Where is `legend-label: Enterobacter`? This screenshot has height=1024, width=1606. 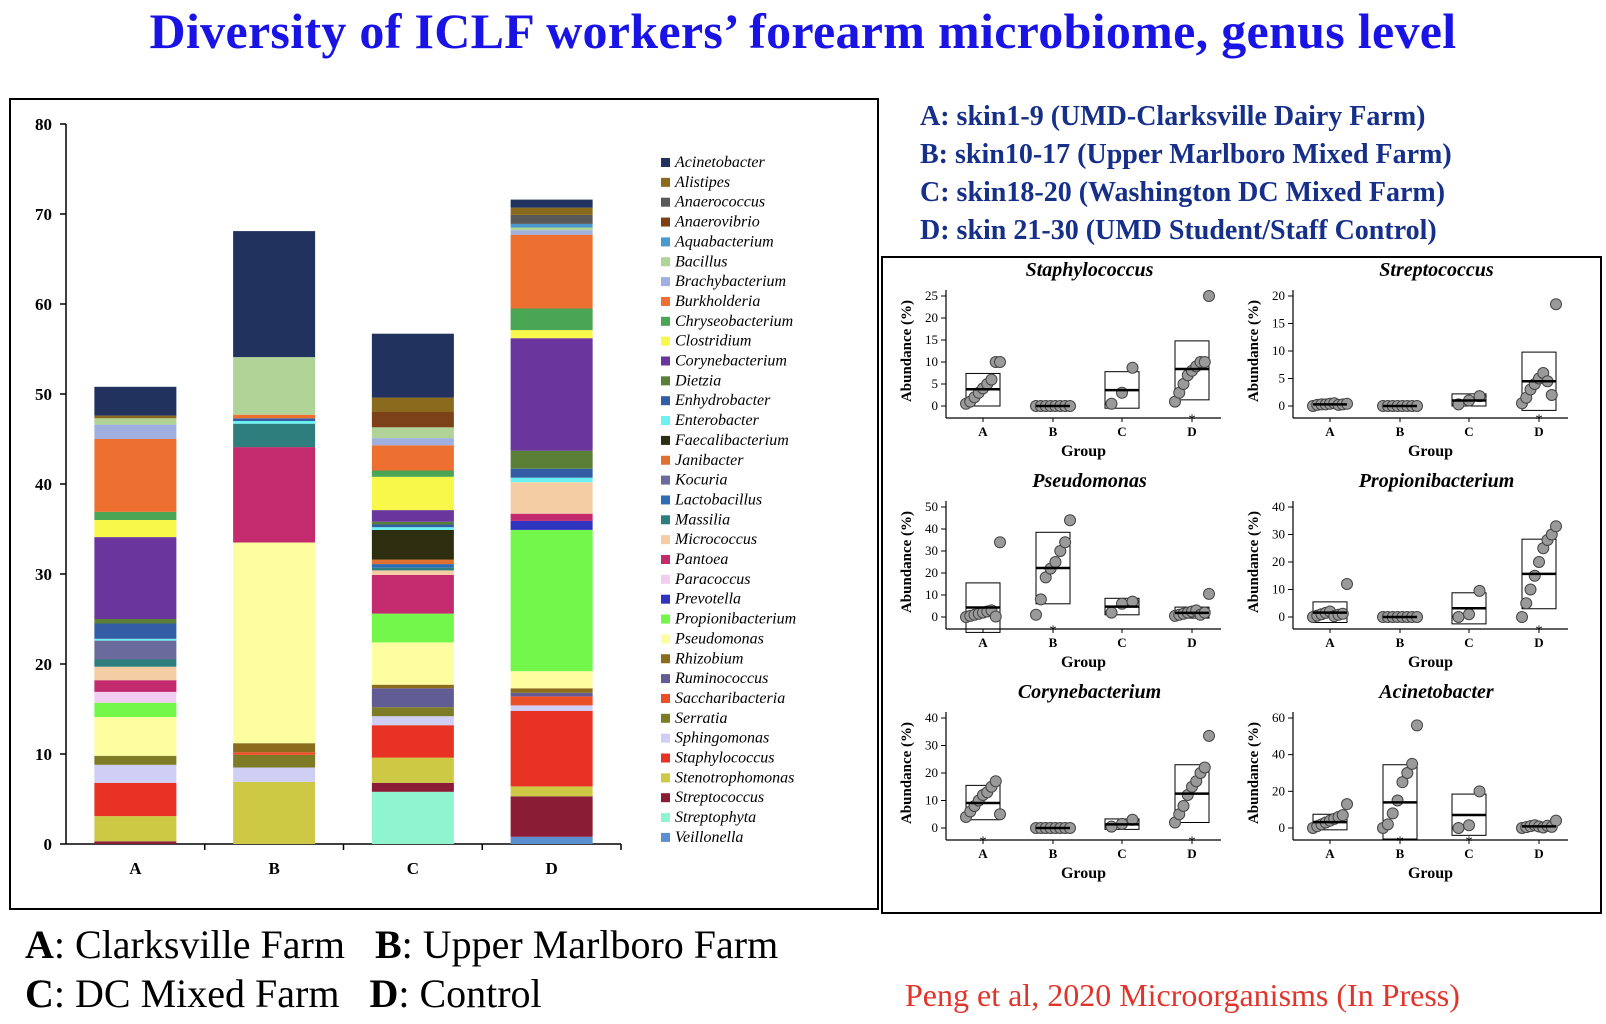 legend-label: Enterobacter is located at coordinates (717, 420).